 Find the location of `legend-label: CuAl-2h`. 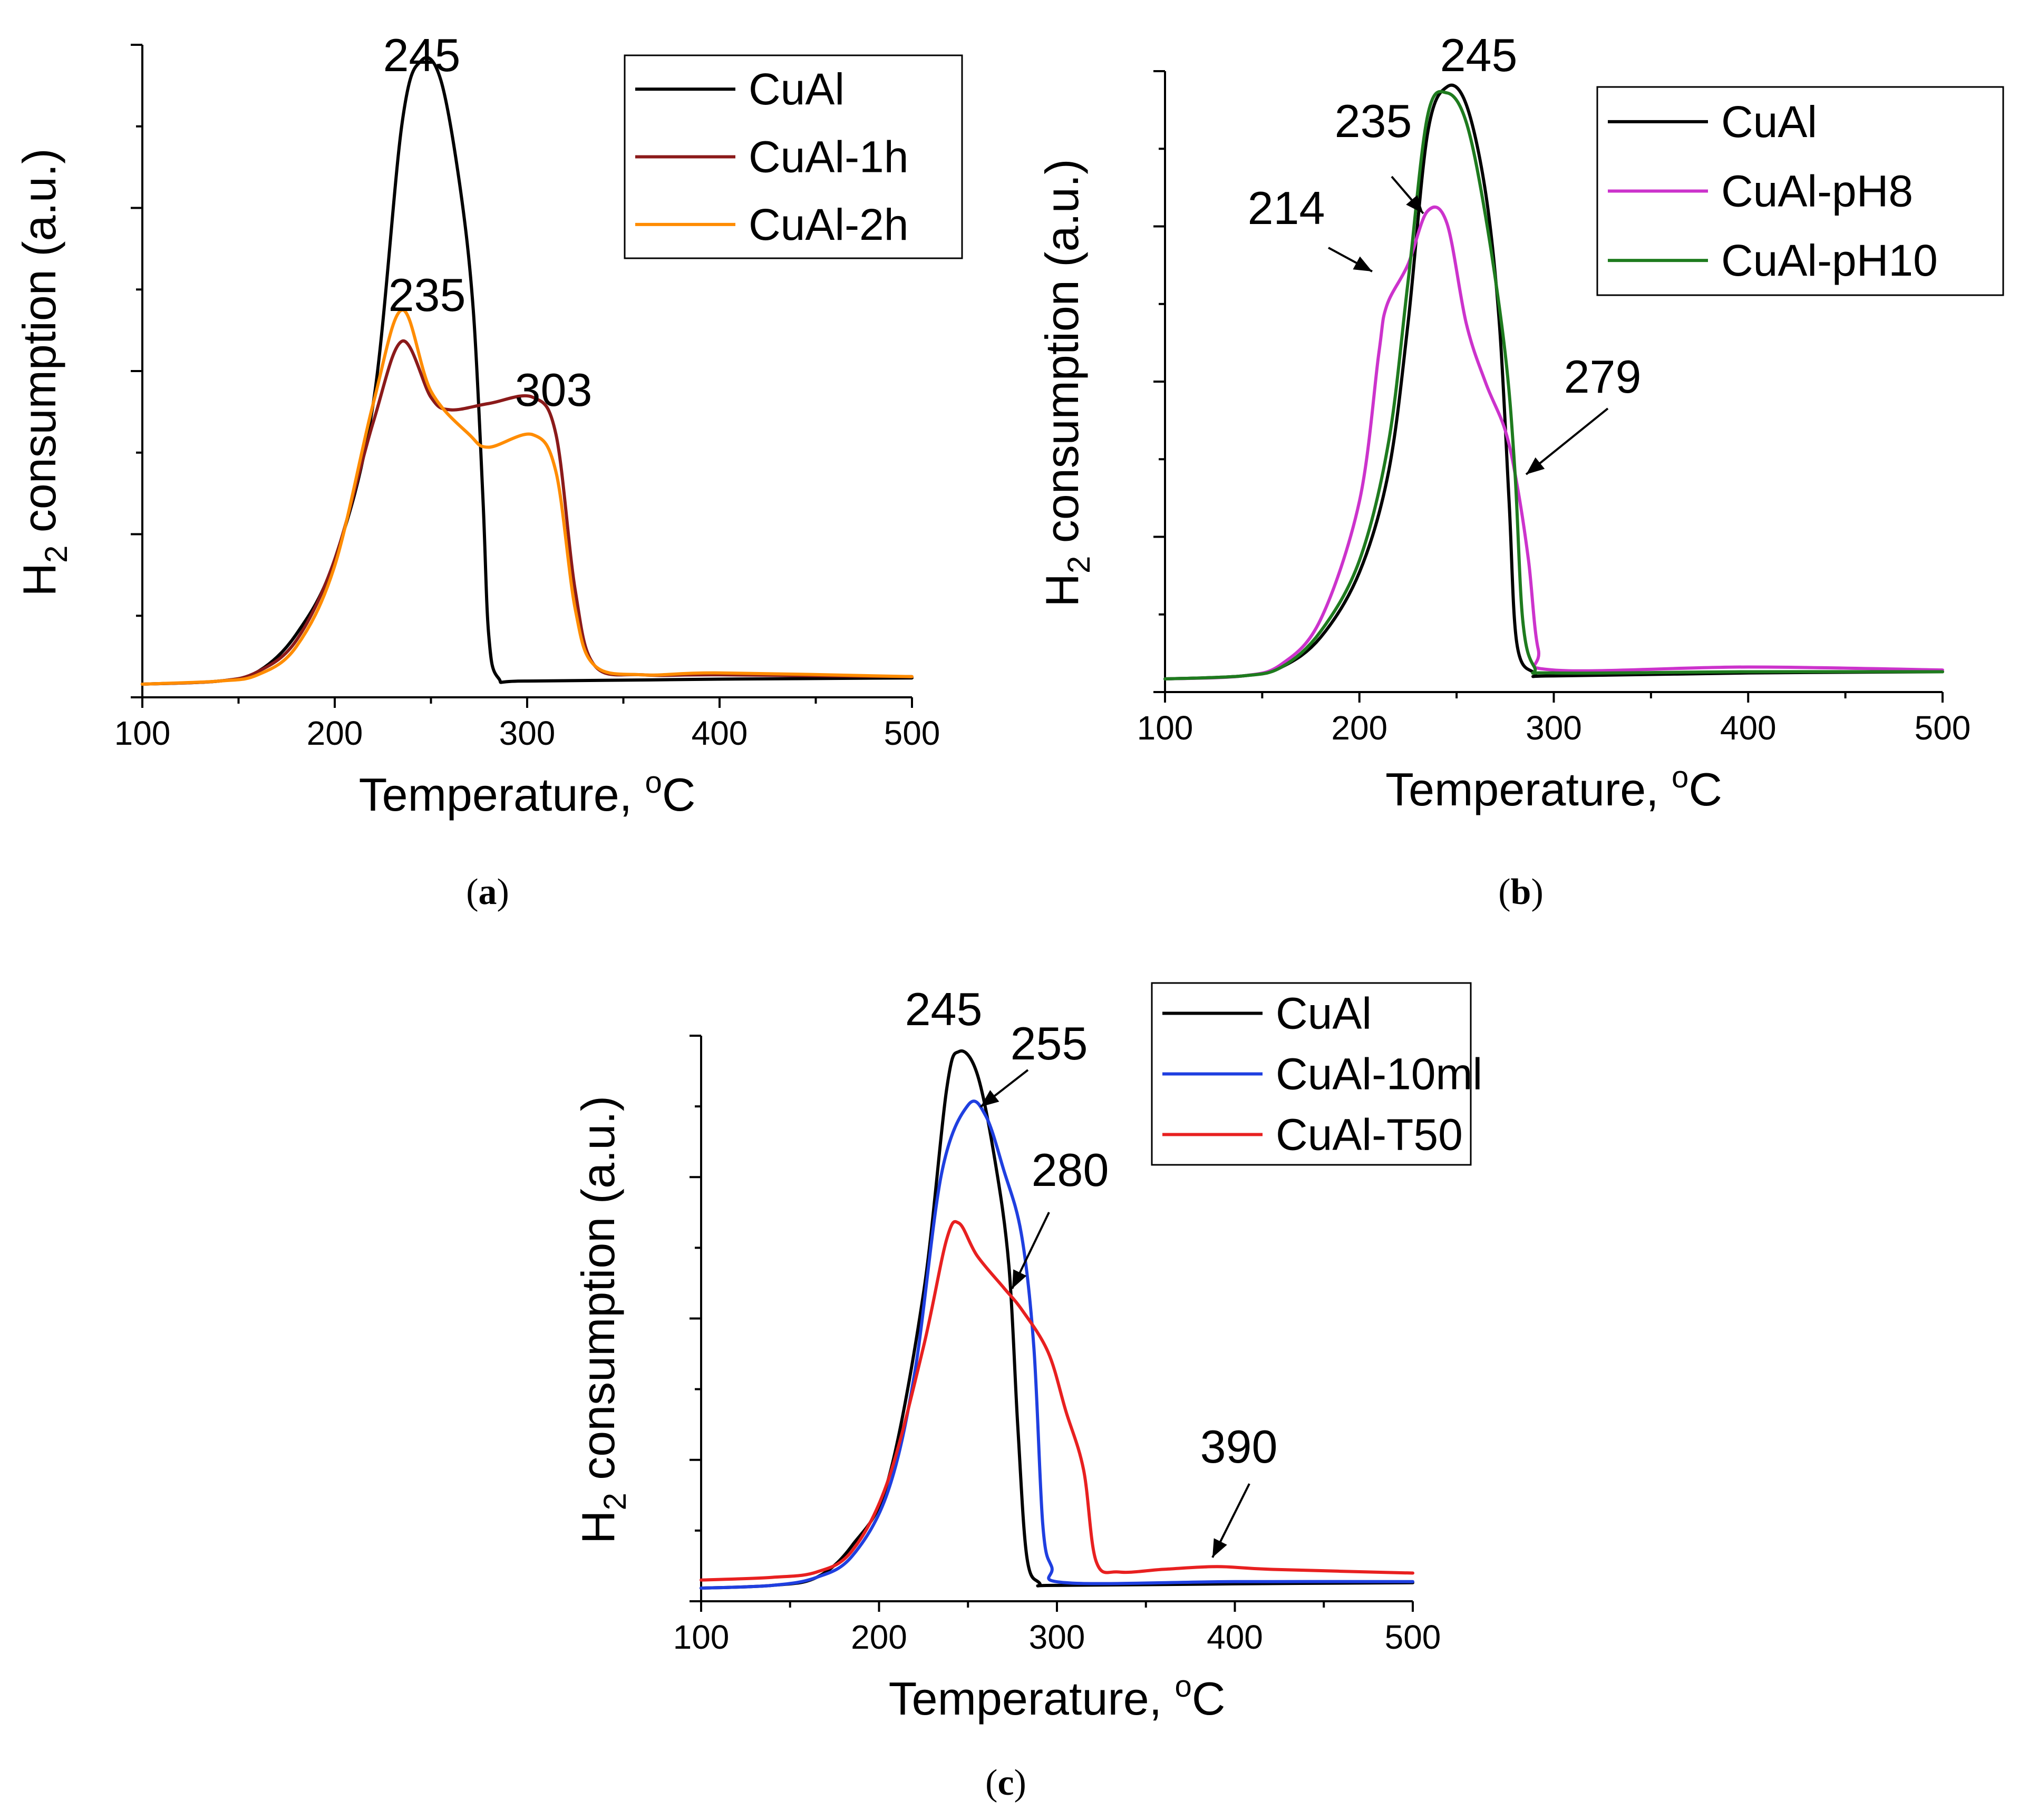

legend-label: CuAl-2h is located at coordinates (828, 225).